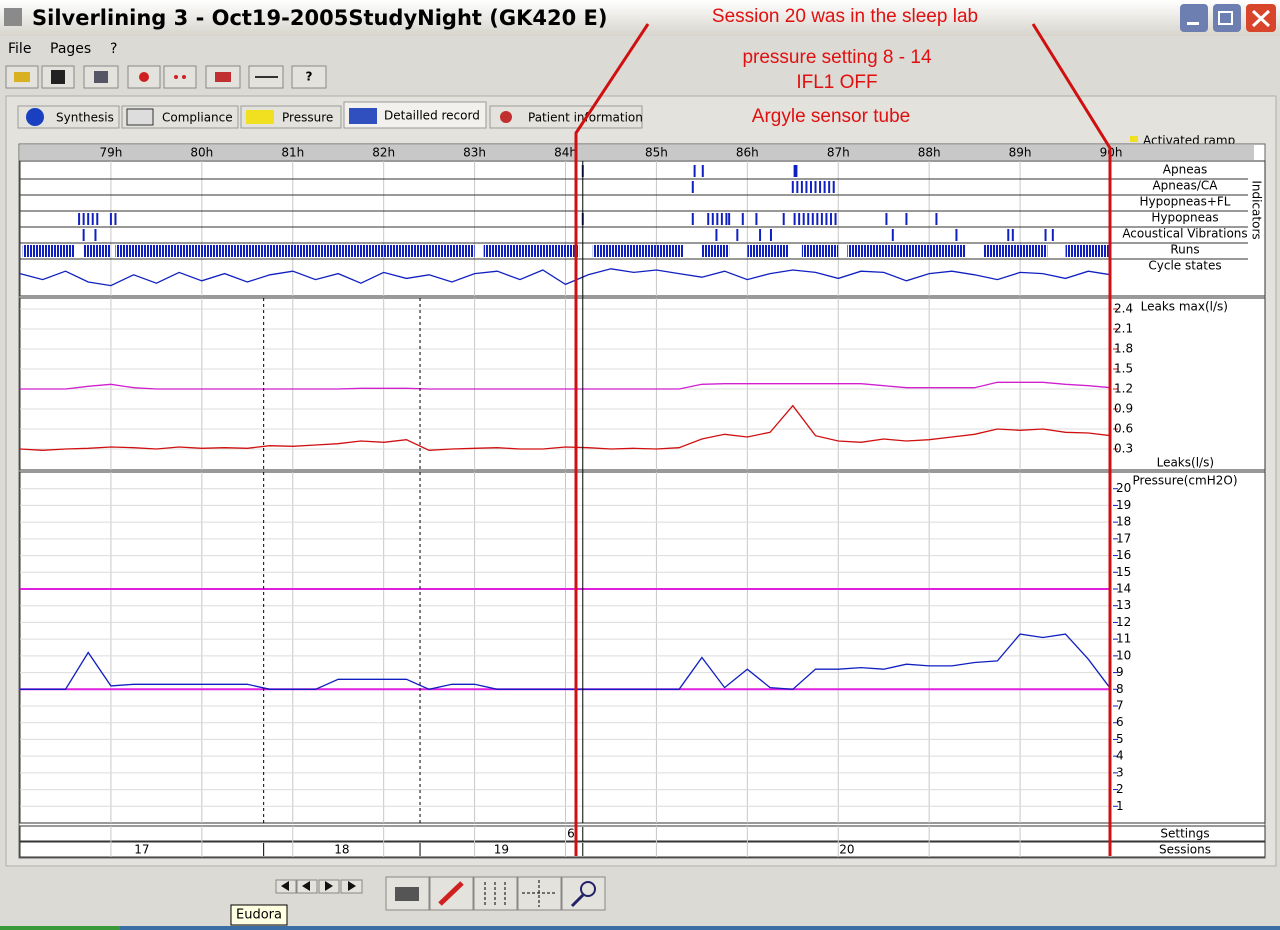 This screenshot has width=1280, height=930. I want to click on tab-label: Pressure, so click(307, 118).